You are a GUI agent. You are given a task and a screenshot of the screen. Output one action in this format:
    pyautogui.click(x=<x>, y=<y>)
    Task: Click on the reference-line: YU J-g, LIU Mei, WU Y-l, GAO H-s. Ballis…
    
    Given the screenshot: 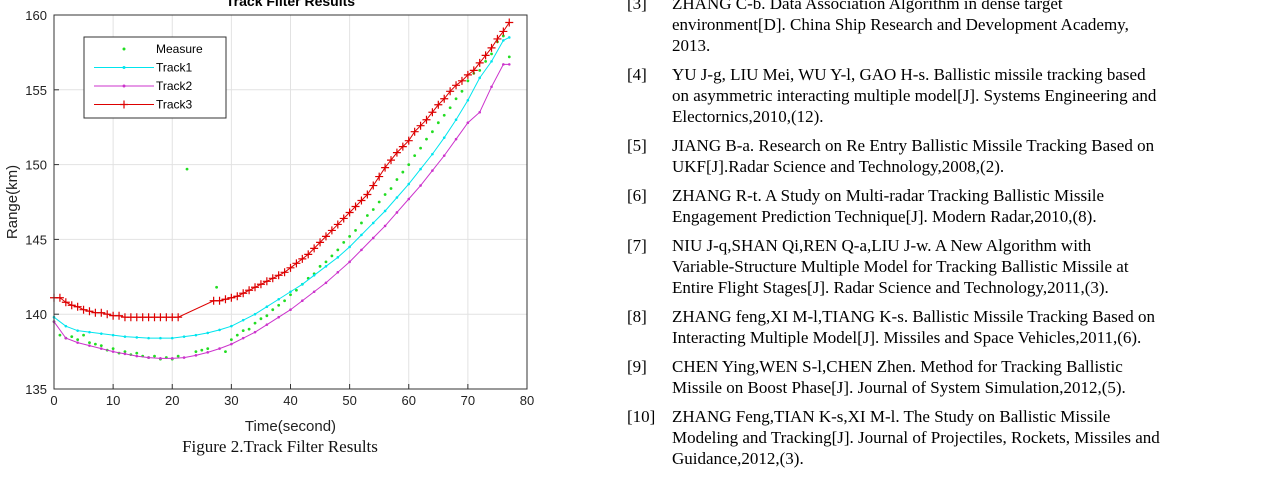 What is the action you would take?
    pyautogui.click(x=909, y=74)
    